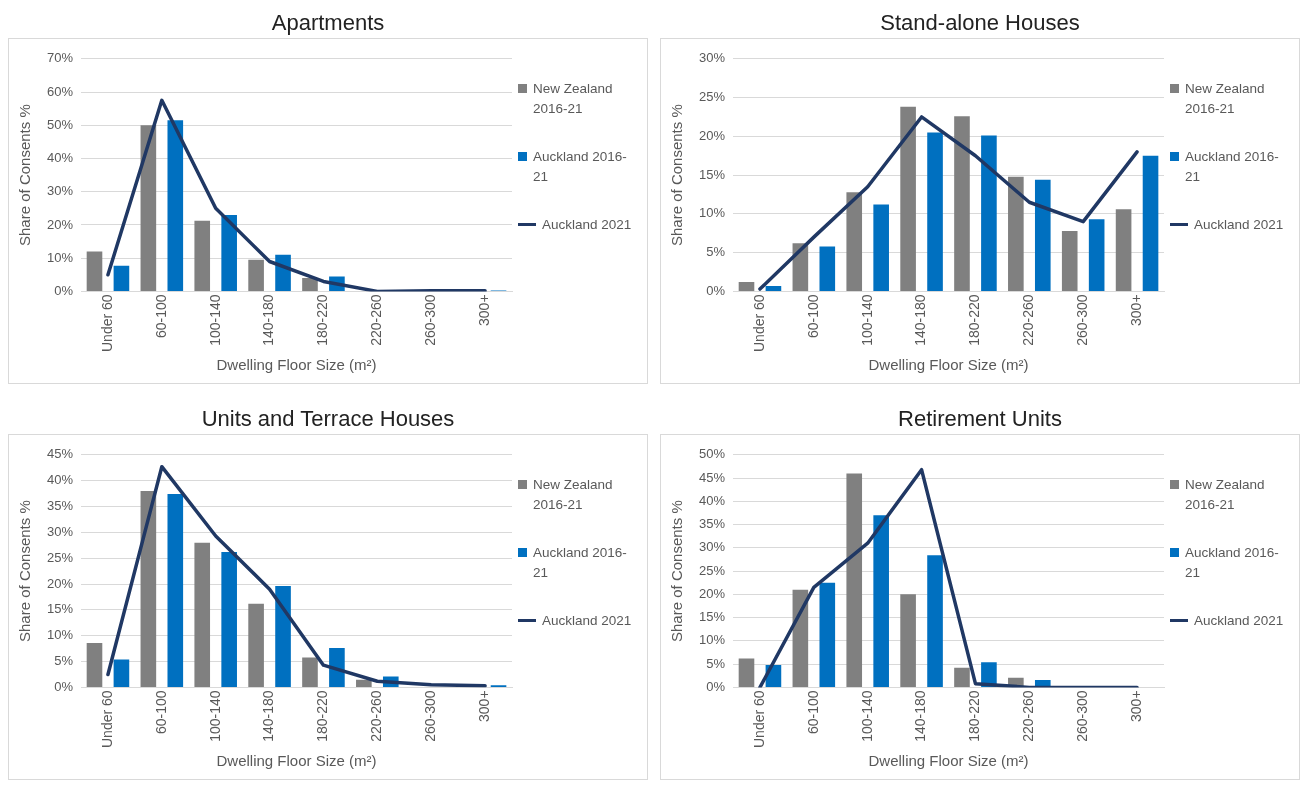 The height and width of the screenshot is (803, 1308). What do you see at coordinates (328, 419) in the screenshot?
I see `chart-title: Units and Terrace Houses` at bounding box center [328, 419].